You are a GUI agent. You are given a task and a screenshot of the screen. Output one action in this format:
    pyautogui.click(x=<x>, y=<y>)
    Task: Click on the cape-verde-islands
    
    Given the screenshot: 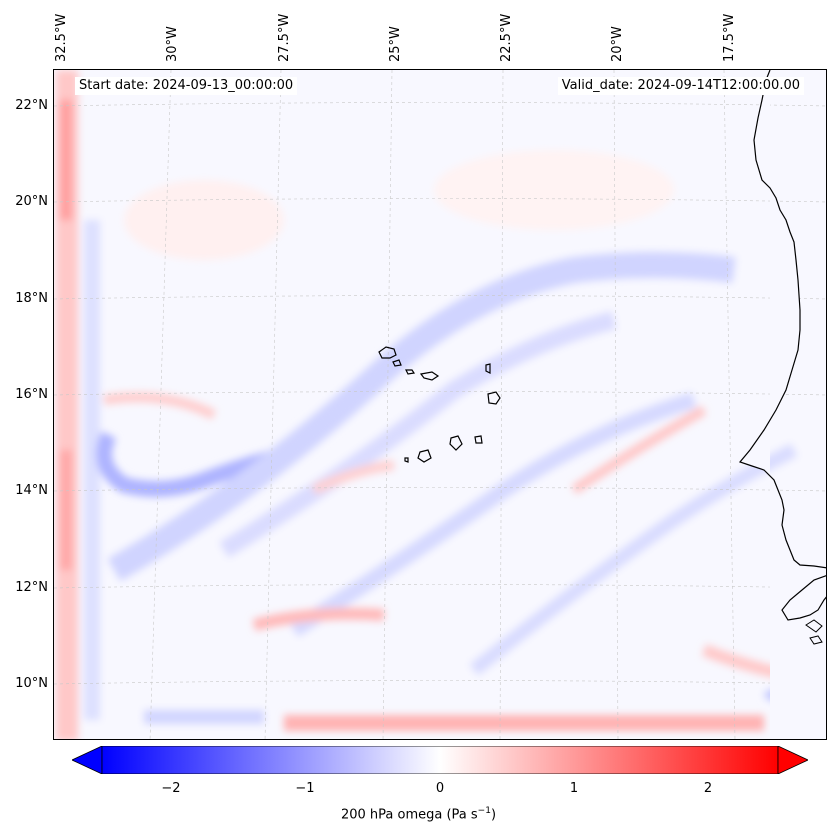 What is the action you would take?
    pyautogui.click(x=439, y=404)
    